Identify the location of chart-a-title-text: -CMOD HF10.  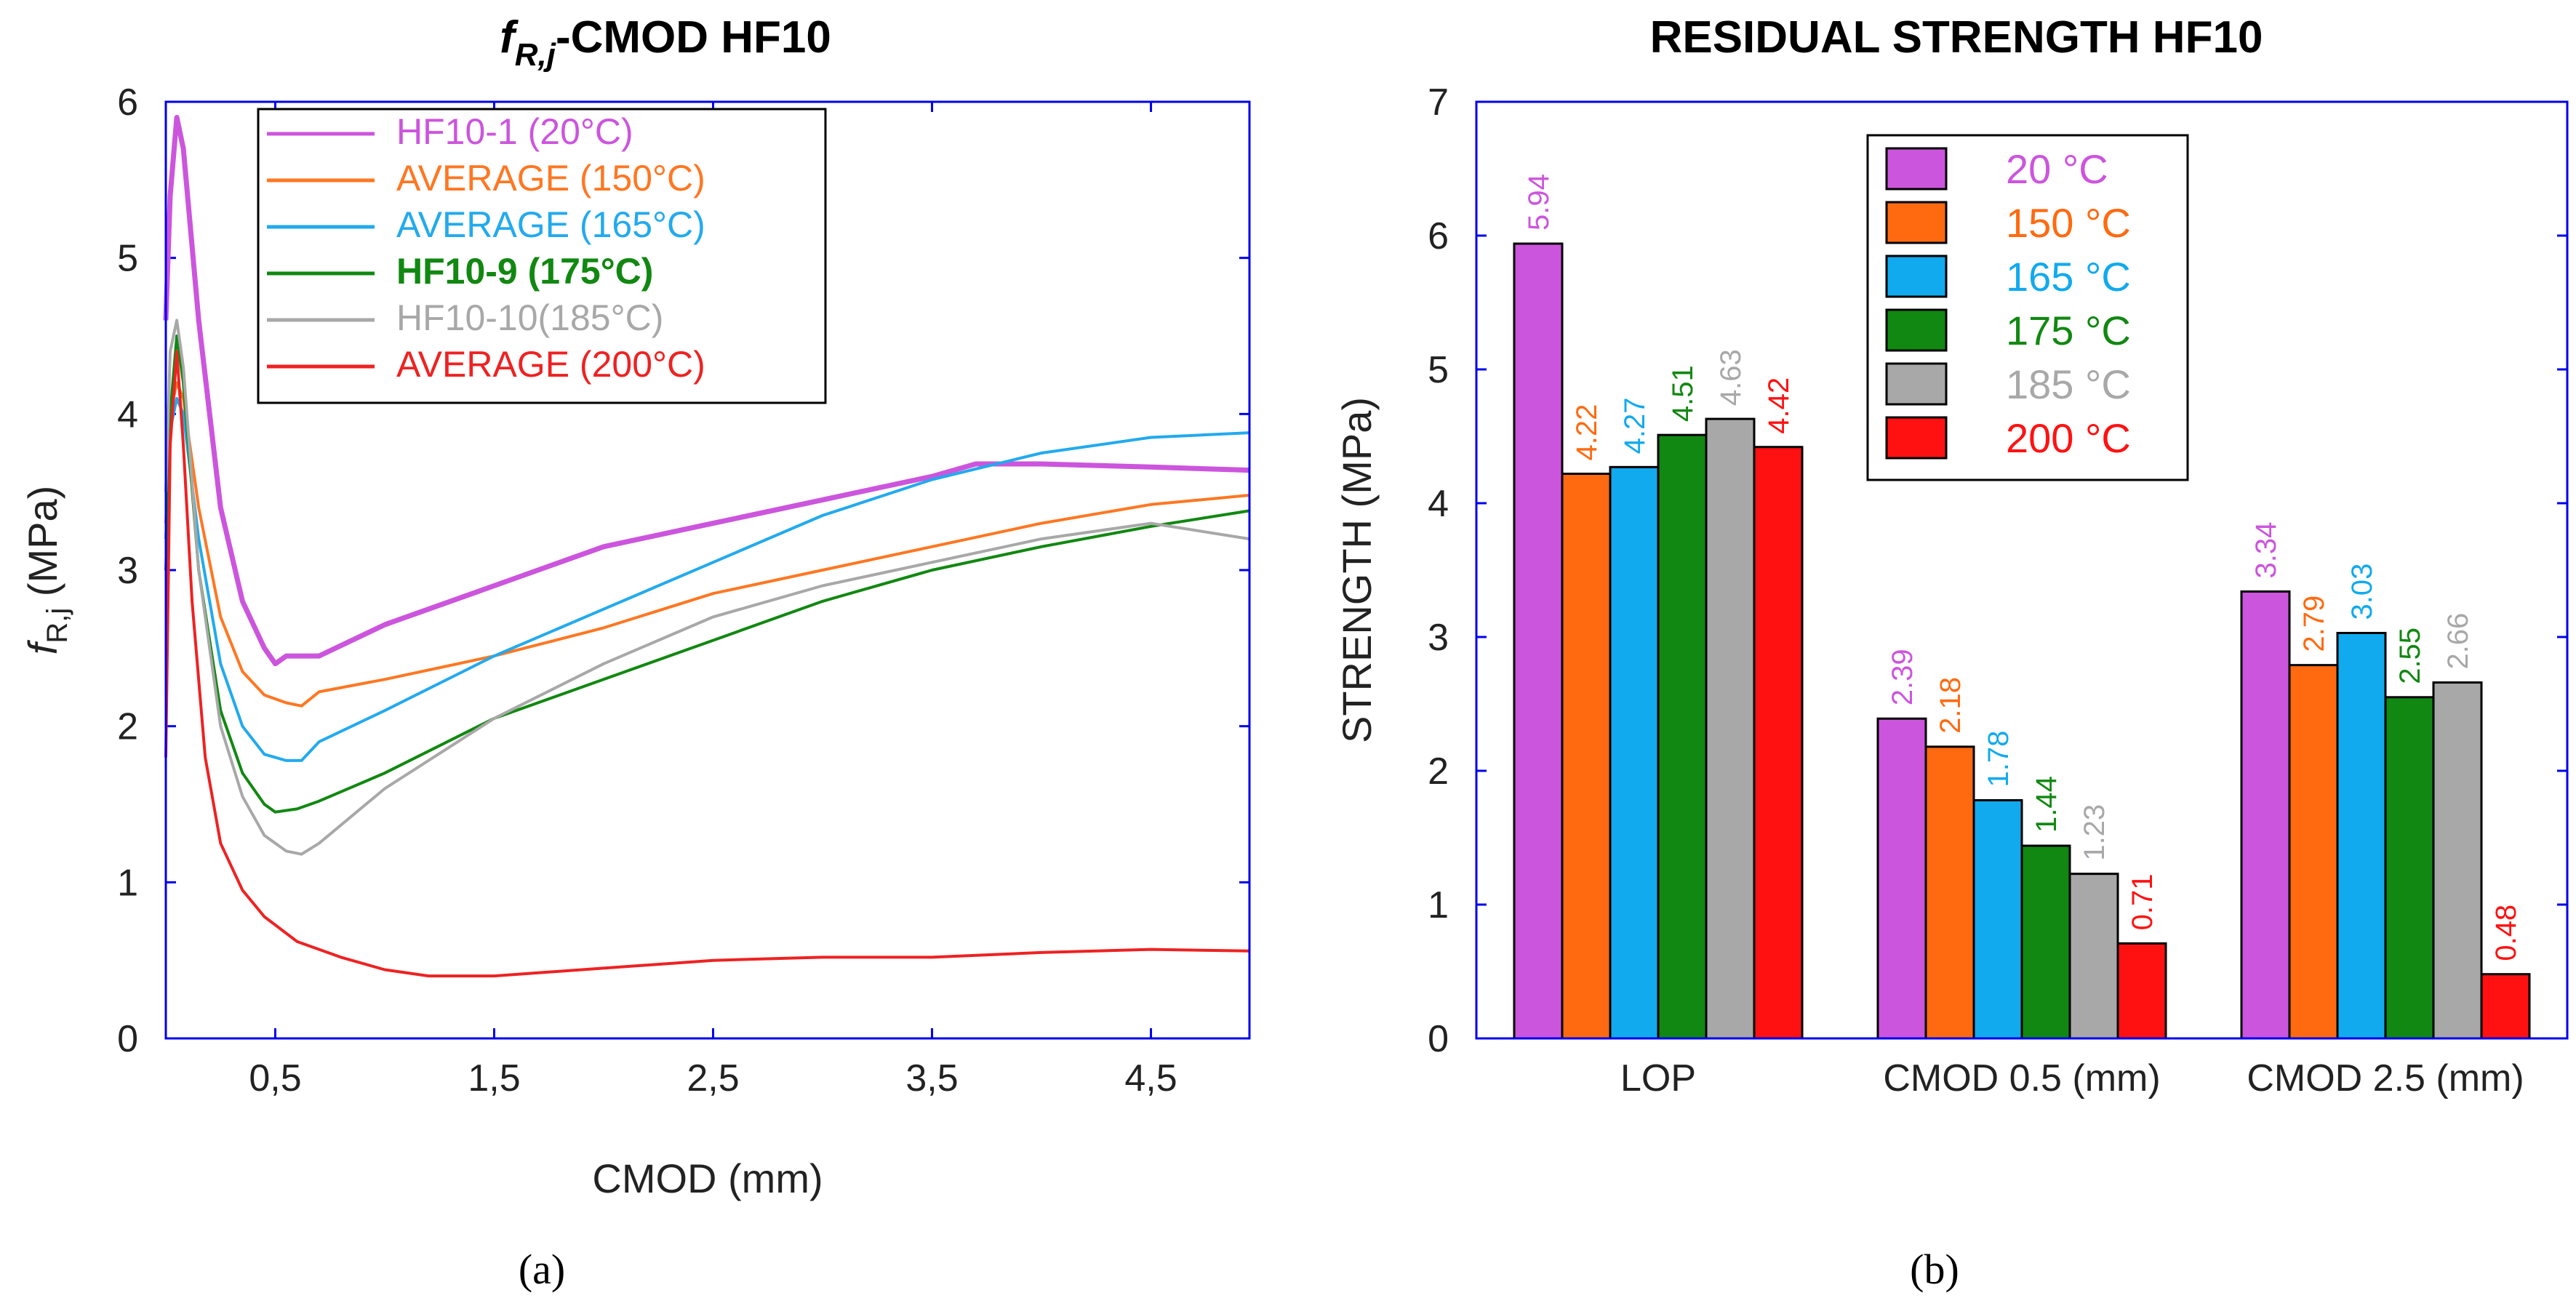
(693, 37).